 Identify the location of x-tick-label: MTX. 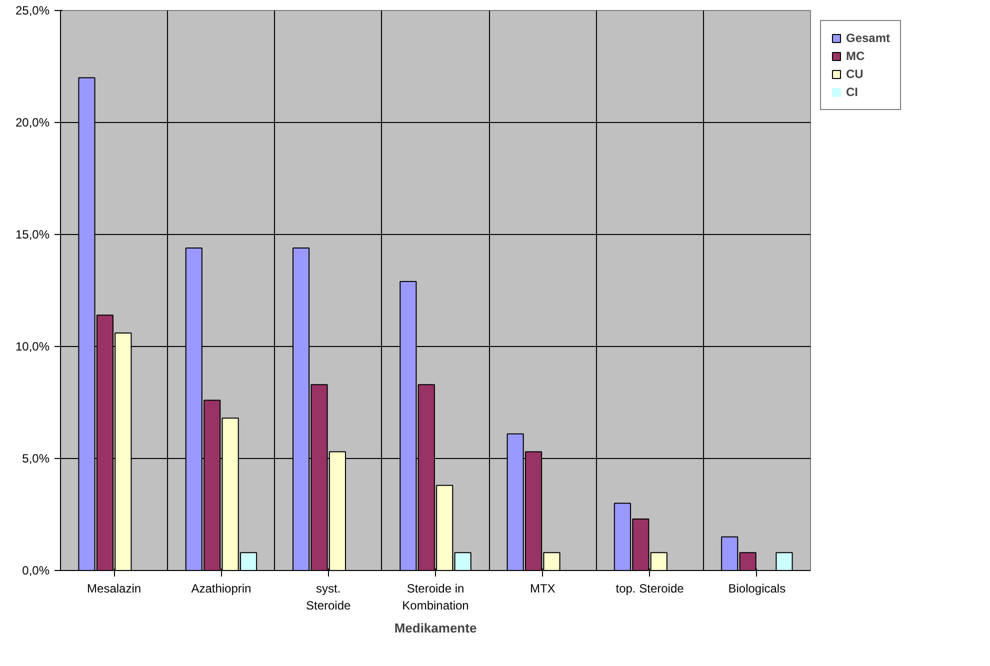
(543, 589).